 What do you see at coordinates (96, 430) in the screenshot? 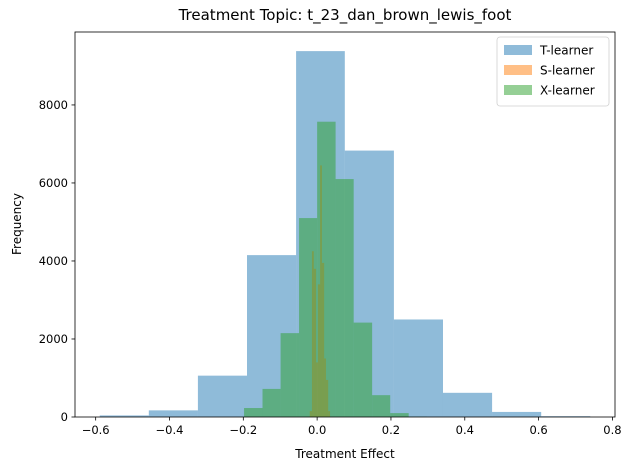
I see `x-tick-label: −0.6` at bounding box center [96, 430].